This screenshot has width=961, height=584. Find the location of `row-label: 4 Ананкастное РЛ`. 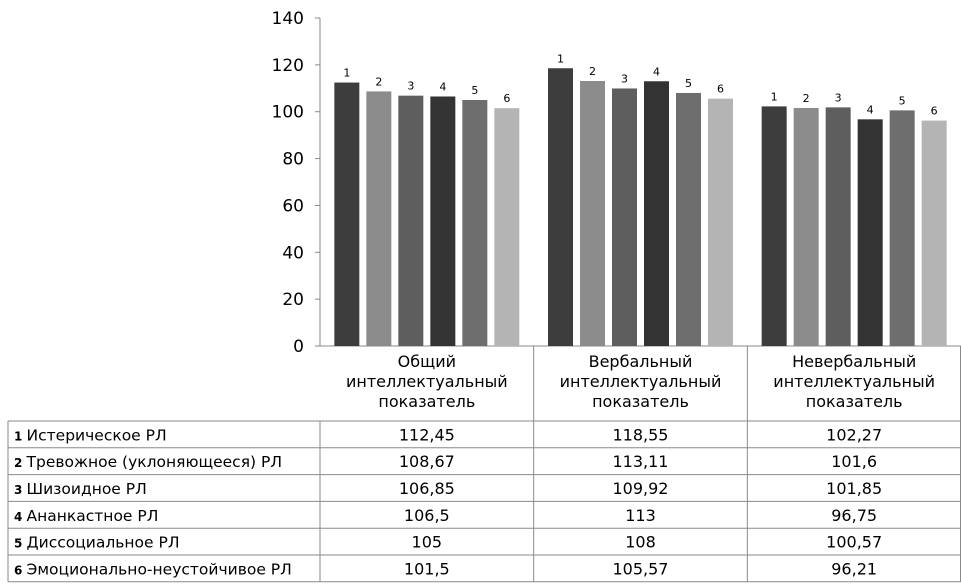

row-label: 4 Ананкастное РЛ is located at coordinates (86, 516).